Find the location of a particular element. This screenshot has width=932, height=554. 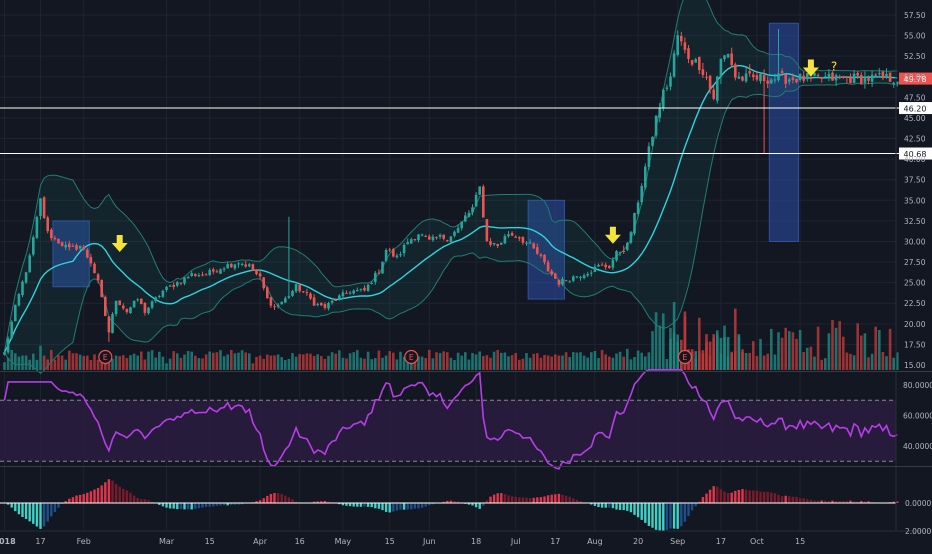

price-tick-label-15: 52.50 is located at coordinates (915, 56).